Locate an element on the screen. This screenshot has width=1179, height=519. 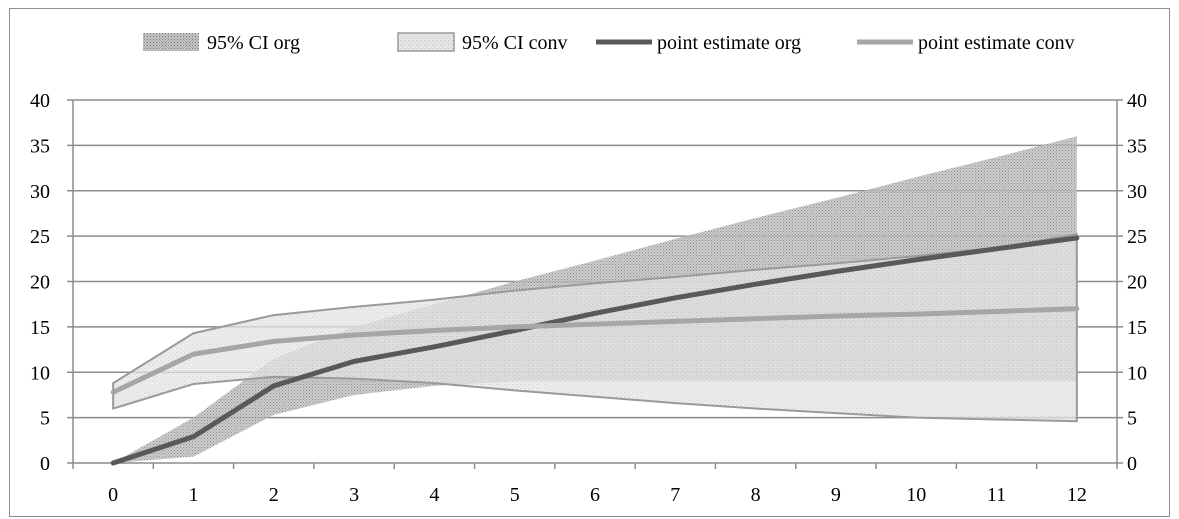
x-tick-label: 3 is located at coordinates (354, 495).